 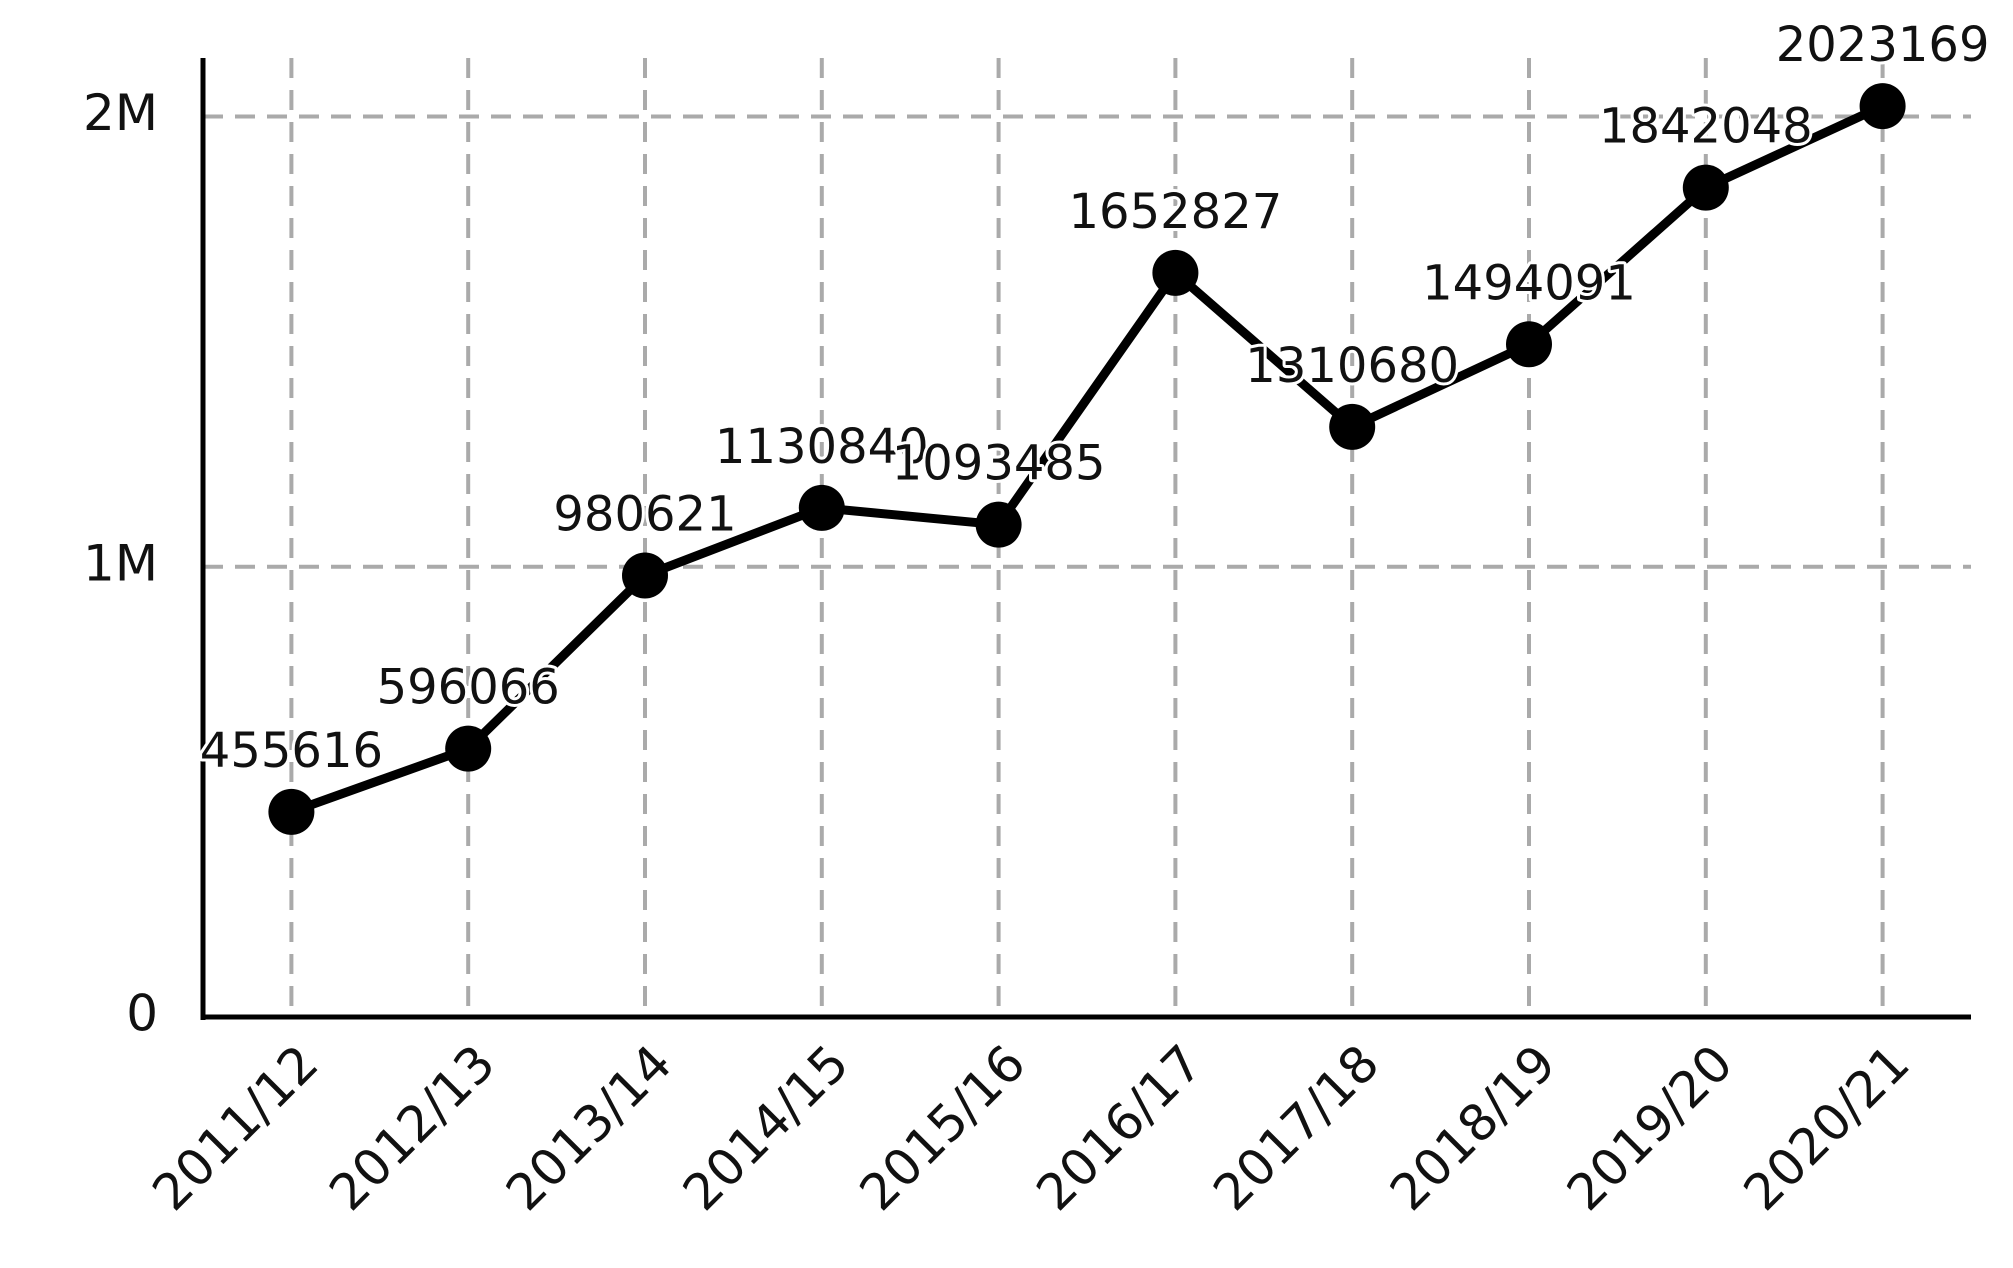 What do you see at coordinates (822, 447) in the screenshot?
I see `data-label: 1130840` at bounding box center [822, 447].